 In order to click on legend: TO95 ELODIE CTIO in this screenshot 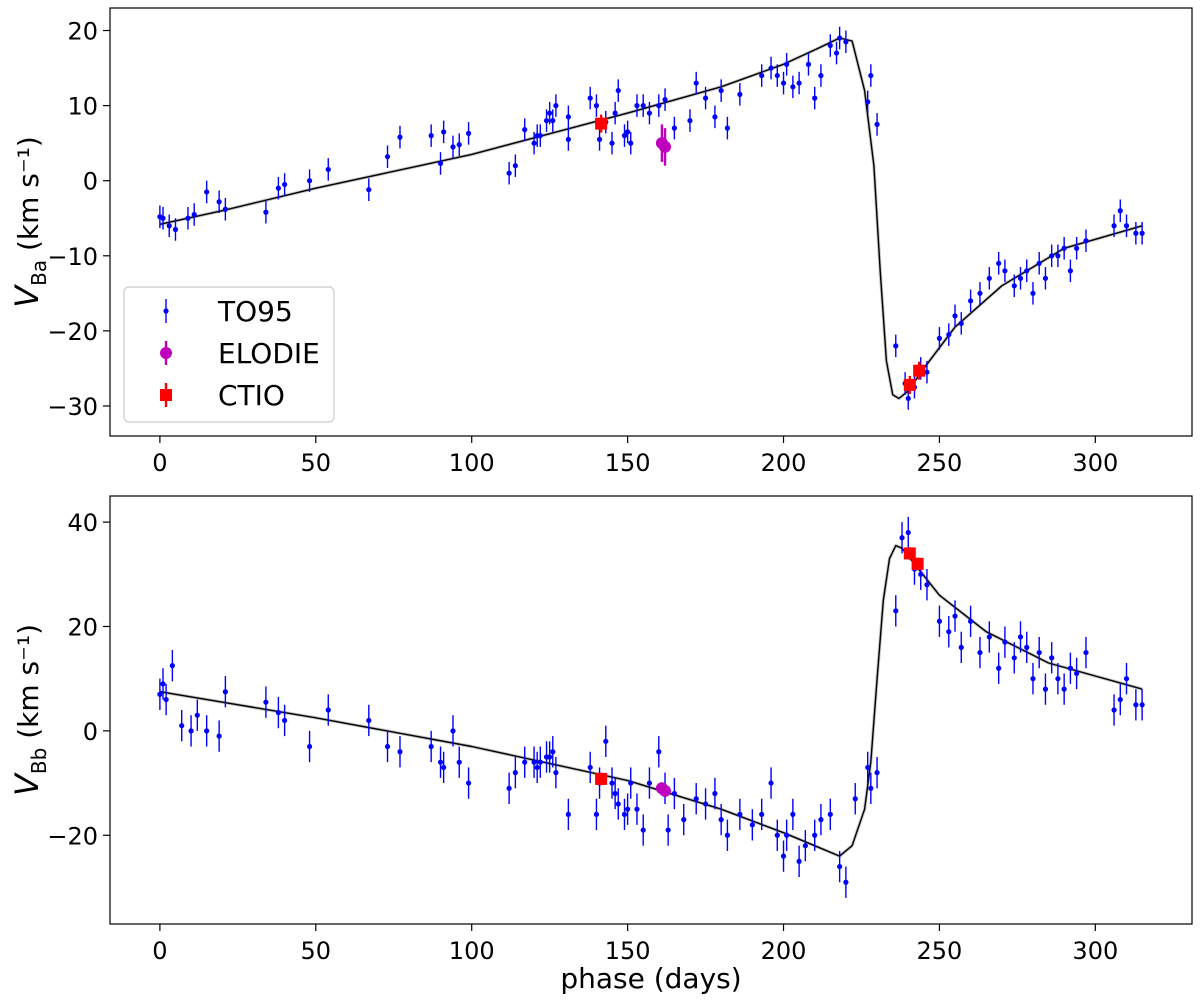, I will do `click(229, 354)`.